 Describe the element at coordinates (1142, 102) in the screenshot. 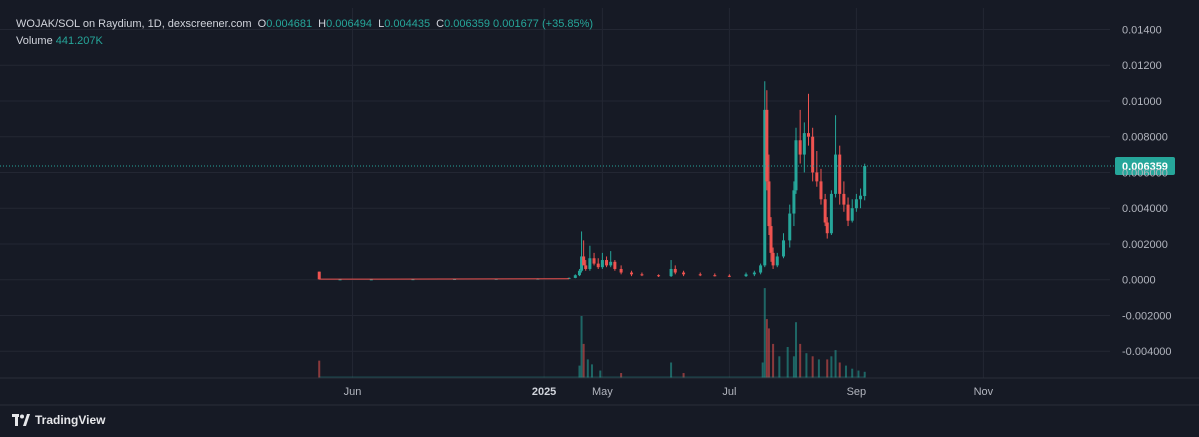

I see `y-tick-label: 0.01000` at that location.